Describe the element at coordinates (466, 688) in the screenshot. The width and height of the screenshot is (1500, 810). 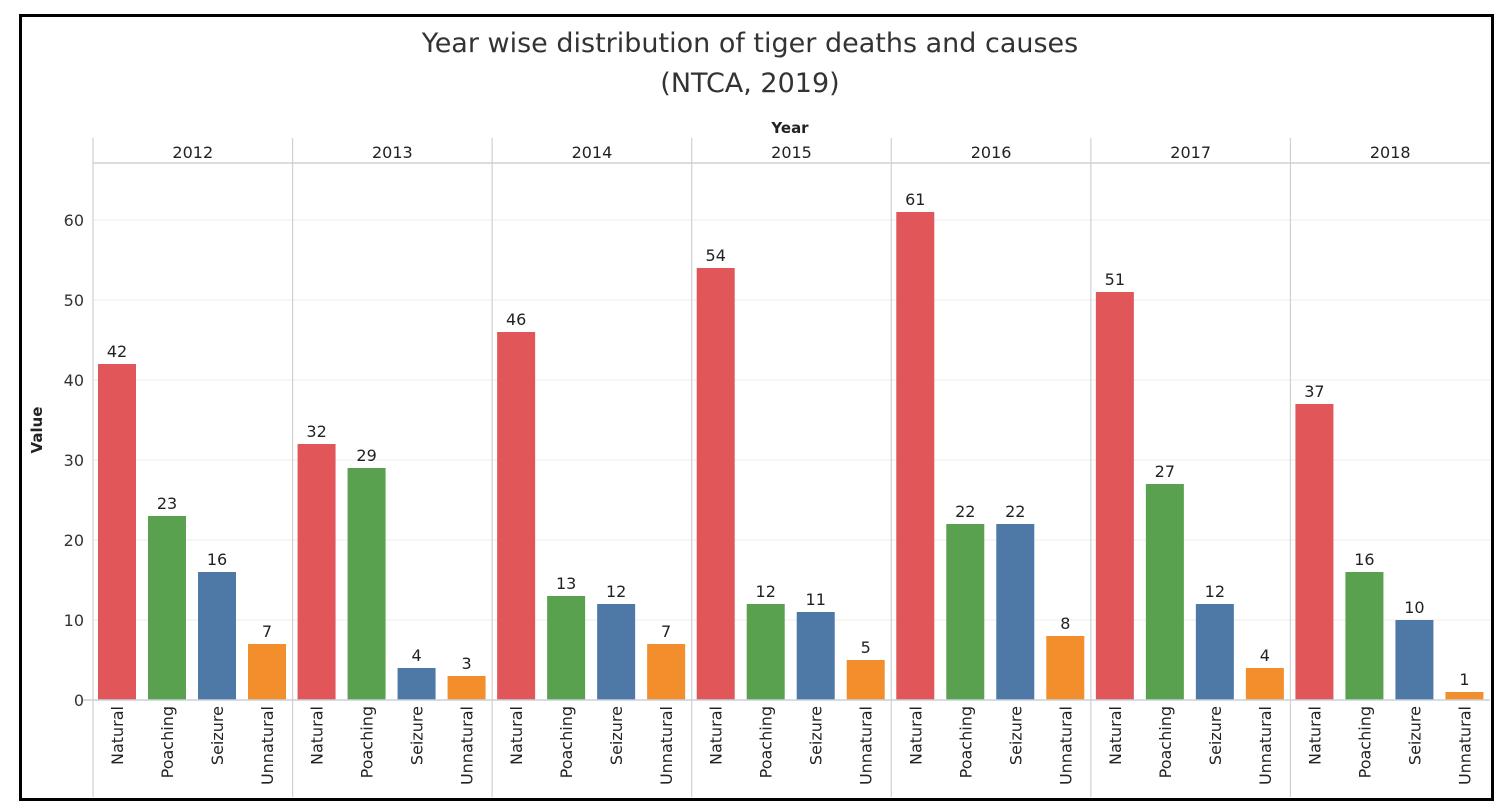
I see `bar-2013-unnatural` at that location.